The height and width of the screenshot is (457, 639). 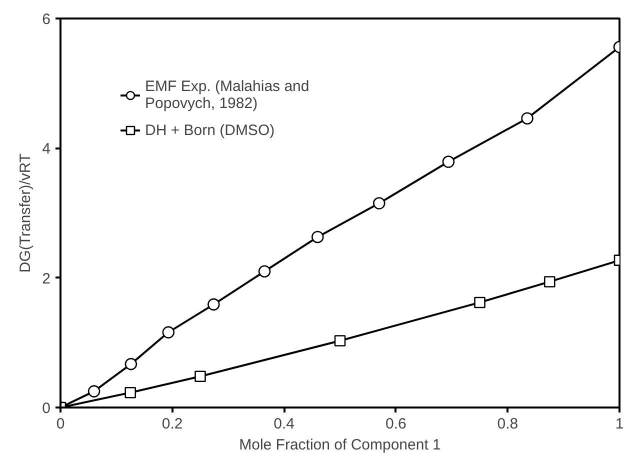 What do you see at coordinates (60, 424) in the screenshot?
I see `x-tick-label: 0` at bounding box center [60, 424].